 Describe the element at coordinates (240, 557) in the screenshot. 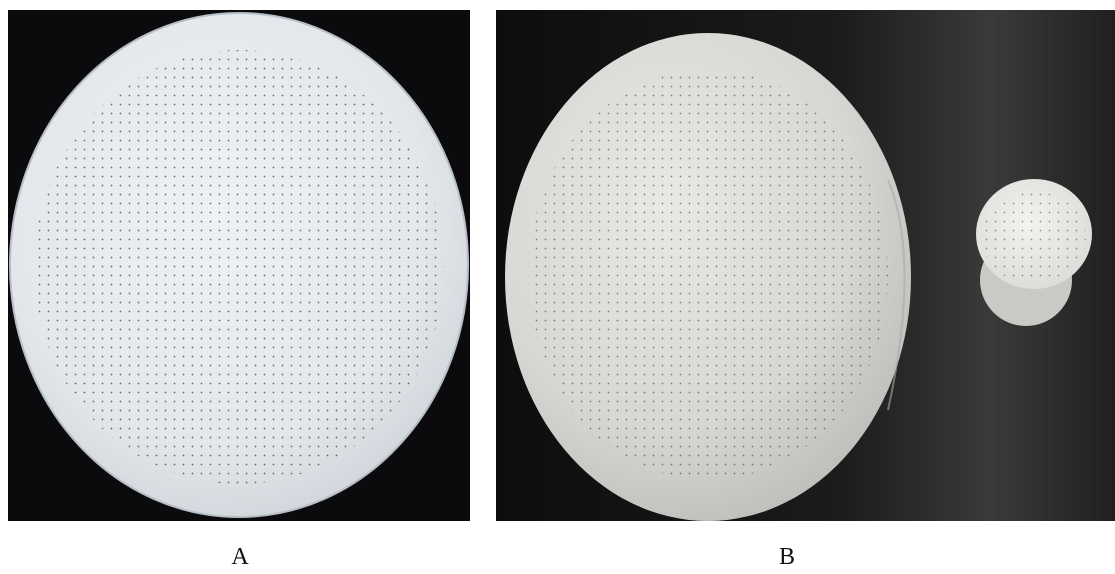

I see `panel-label-a: A` at that location.